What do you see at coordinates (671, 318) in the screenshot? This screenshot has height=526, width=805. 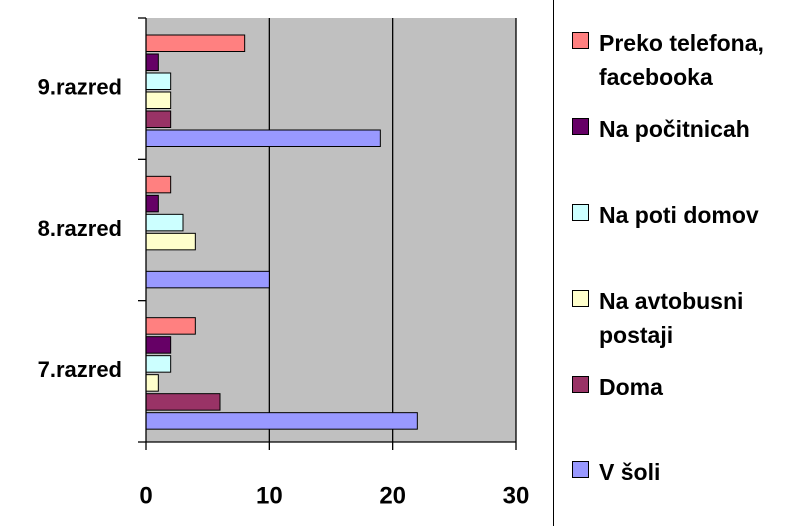 I see `legend-label: Na avtobusni postaji` at bounding box center [671, 318].